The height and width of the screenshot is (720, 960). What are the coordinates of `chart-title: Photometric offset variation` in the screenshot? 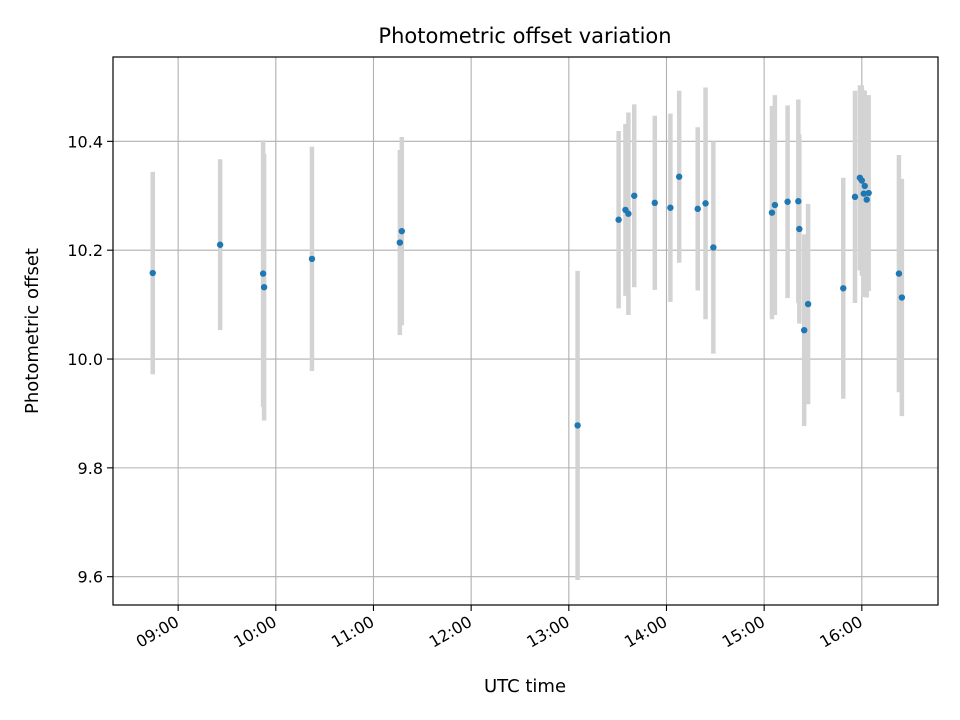 It's located at (524, 36).